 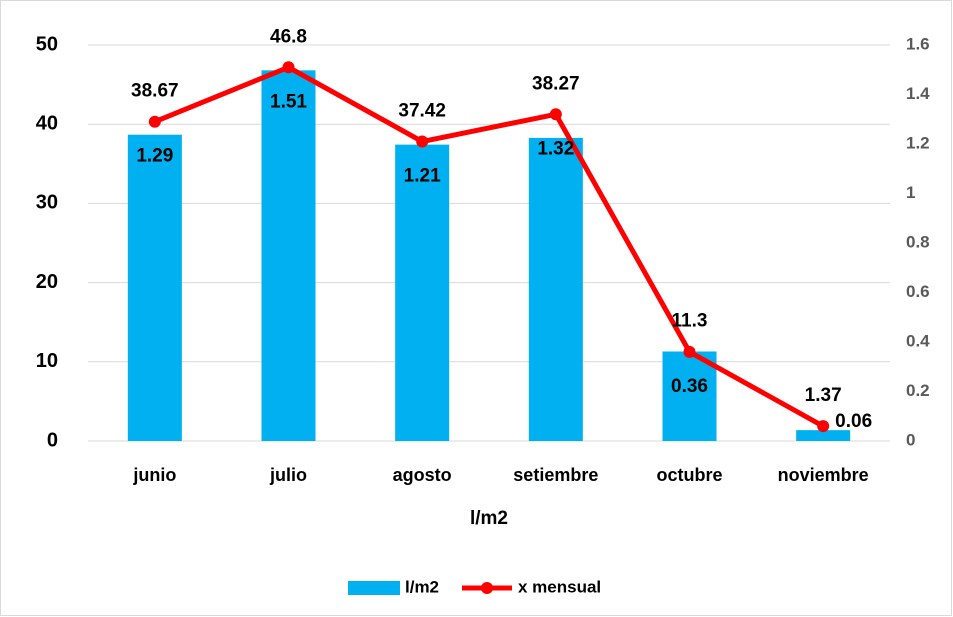 I want to click on y-tick-label: 0, so click(x=52, y=440).